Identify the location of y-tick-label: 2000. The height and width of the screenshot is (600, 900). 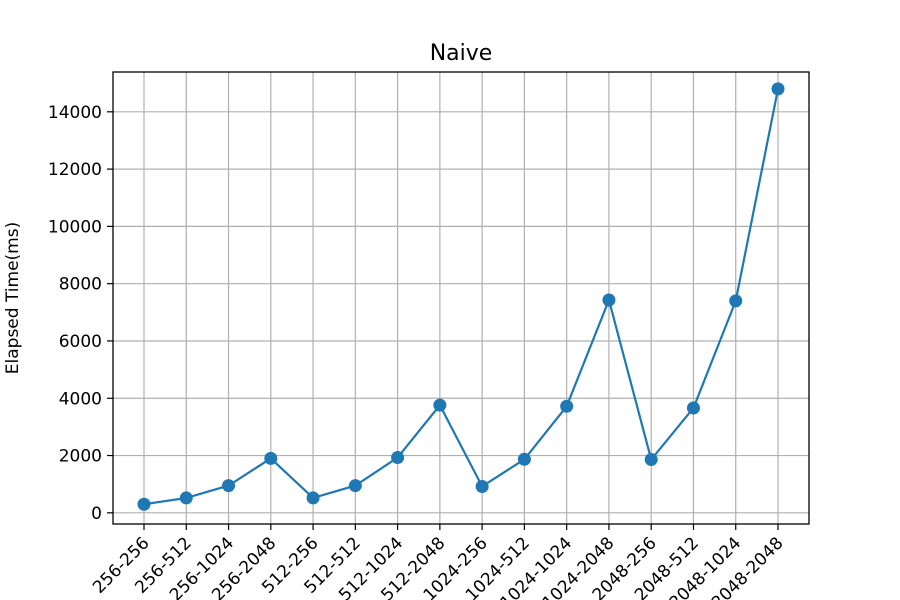
(80, 457).